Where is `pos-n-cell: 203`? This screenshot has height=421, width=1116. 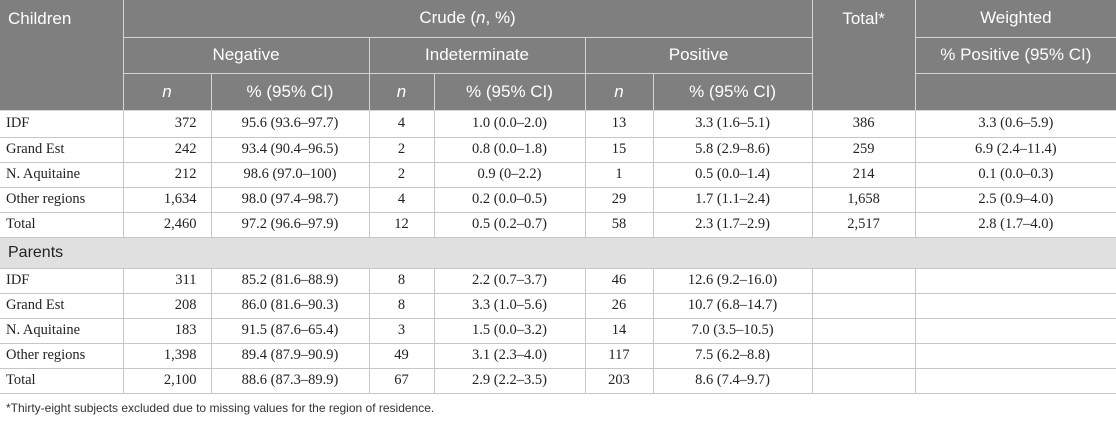
pos-n-cell: 203 is located at coordinates (619, 381).